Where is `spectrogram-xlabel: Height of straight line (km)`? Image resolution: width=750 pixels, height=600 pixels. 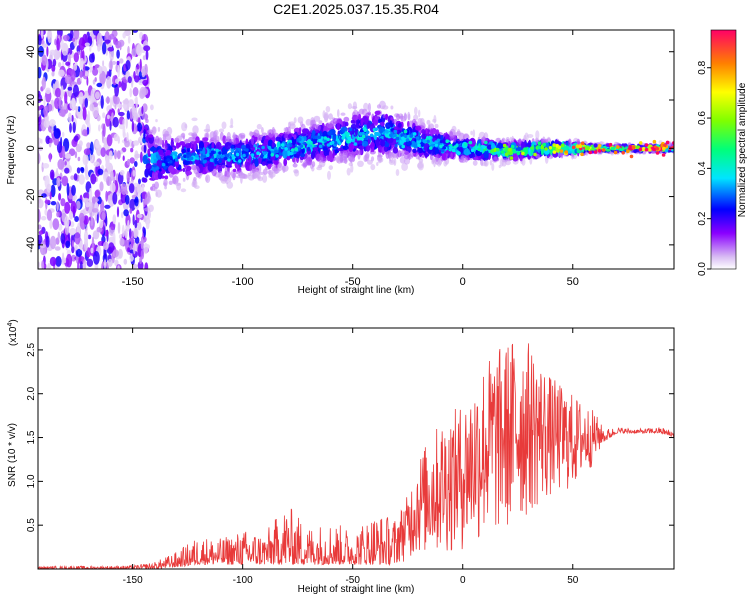
spectrogram-xlabel: Height of straight line (km) is located at coordinates (356, 290).